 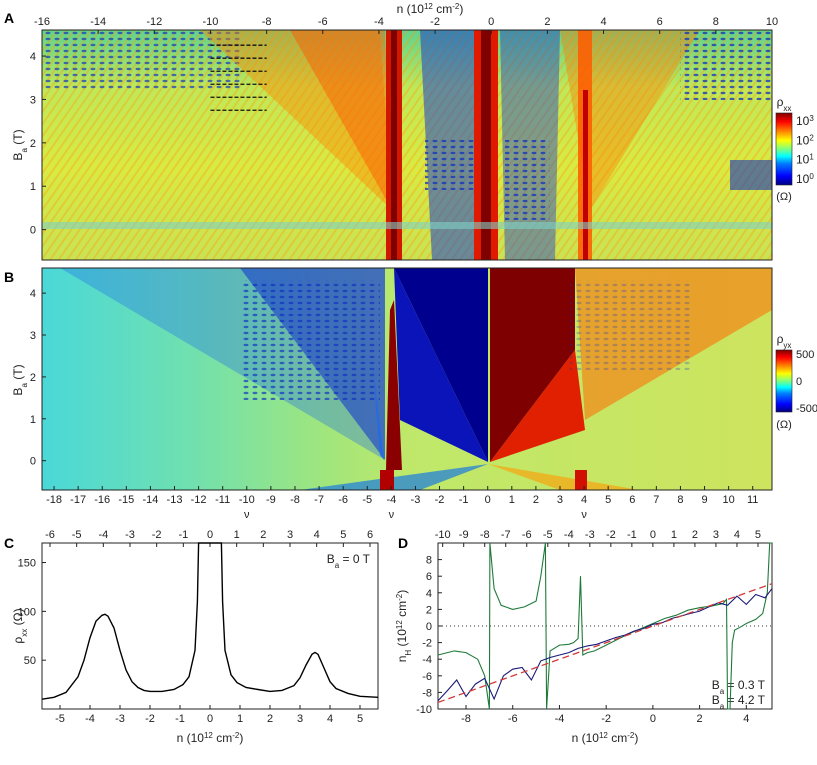 What do you see at coordinates (758, 535) in the screenshot?
I see `tick-label-d-top: 5` at bounding box center [758, 535].